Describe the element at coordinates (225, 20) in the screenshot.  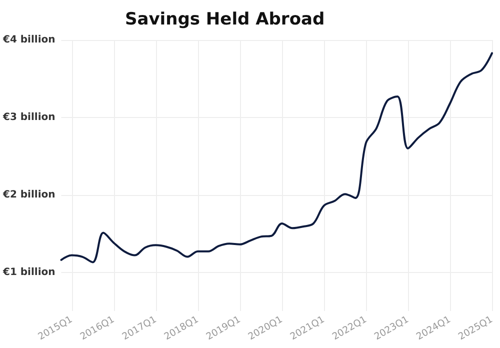
I see `chart-title: Savings Held Abroad` at that location.